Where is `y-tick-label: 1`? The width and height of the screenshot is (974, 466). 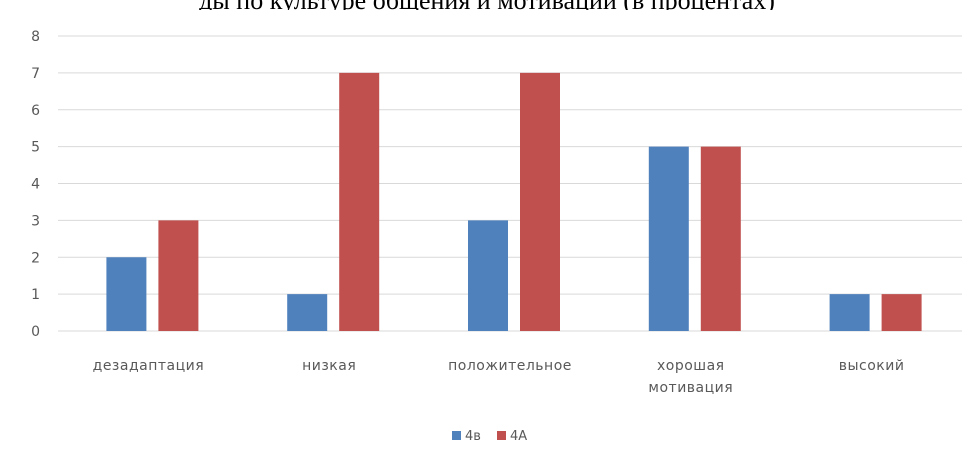
y-tick-label: 1 is located at coordinates (35, 295).